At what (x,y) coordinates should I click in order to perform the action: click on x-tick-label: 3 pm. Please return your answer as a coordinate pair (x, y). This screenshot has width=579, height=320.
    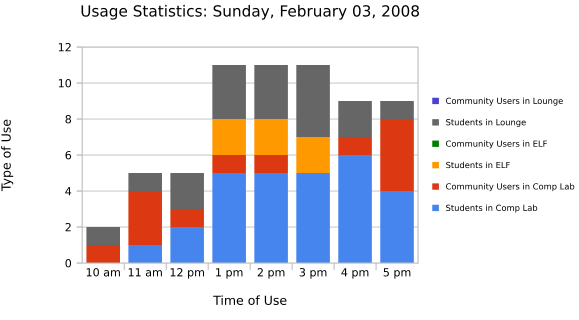
    Looking at the image, I should click on (313, 273).